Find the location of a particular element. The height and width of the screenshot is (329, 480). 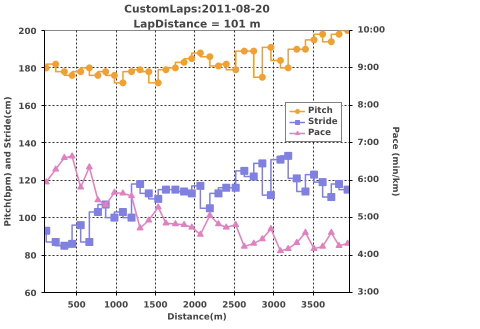

chart-title: CustomLaps:2011-08-20 is located at coordinates (197, 9).